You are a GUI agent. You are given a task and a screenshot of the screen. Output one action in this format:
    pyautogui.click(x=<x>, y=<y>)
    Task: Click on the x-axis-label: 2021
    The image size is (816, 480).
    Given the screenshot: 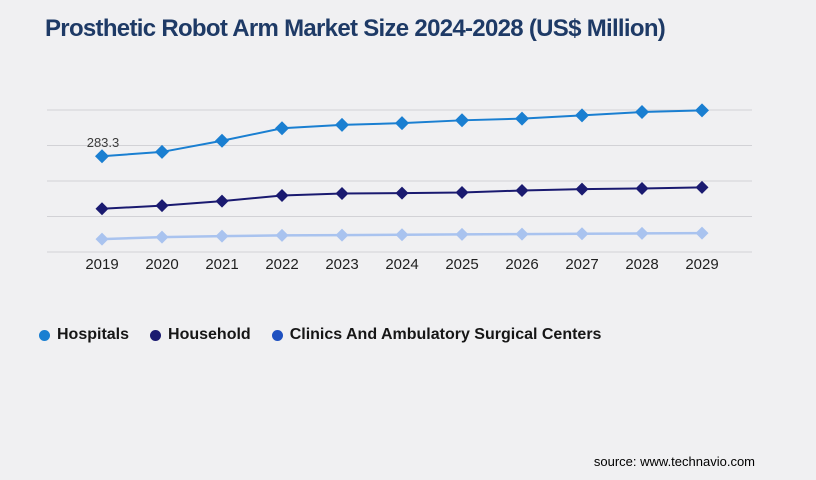 What is the action you would take?
    pyautogui.click(x=221, y=264)
    